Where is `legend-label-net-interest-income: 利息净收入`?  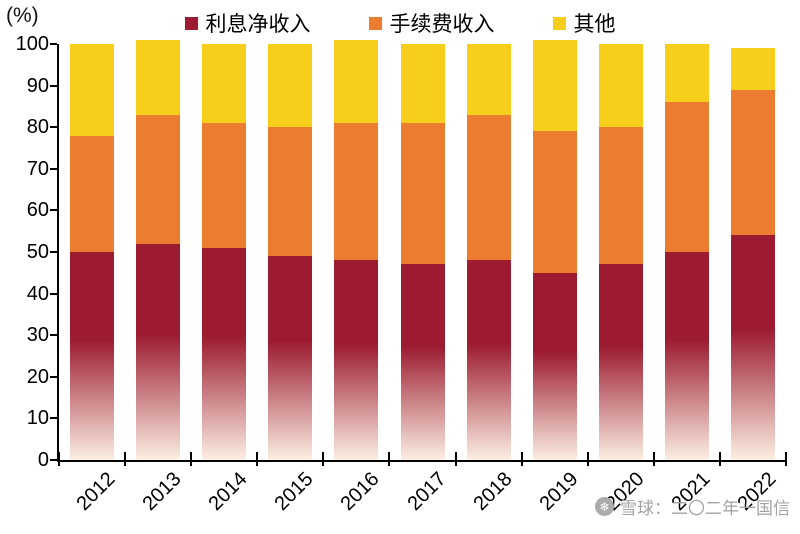 legend-label-net-interest-income: 利息净收入 is located at coordinates (258, 24).